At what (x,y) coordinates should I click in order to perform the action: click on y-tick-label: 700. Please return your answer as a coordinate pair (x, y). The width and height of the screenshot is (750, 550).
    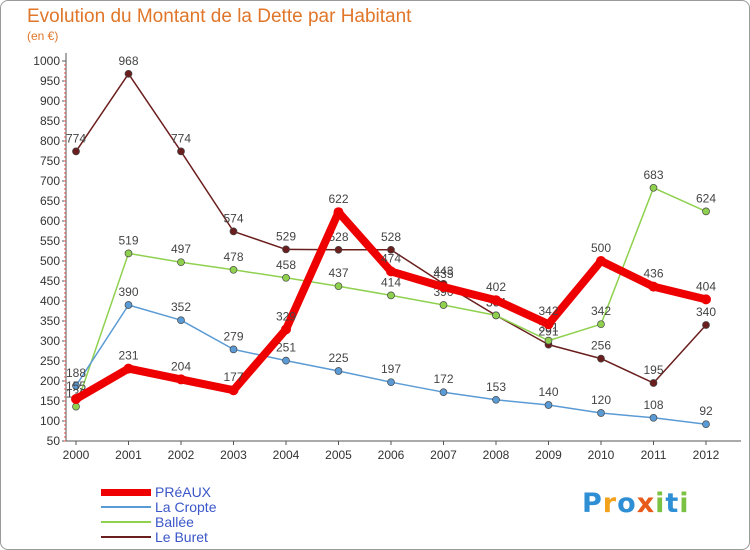
    Looking at the image, I should click on (50, 181).